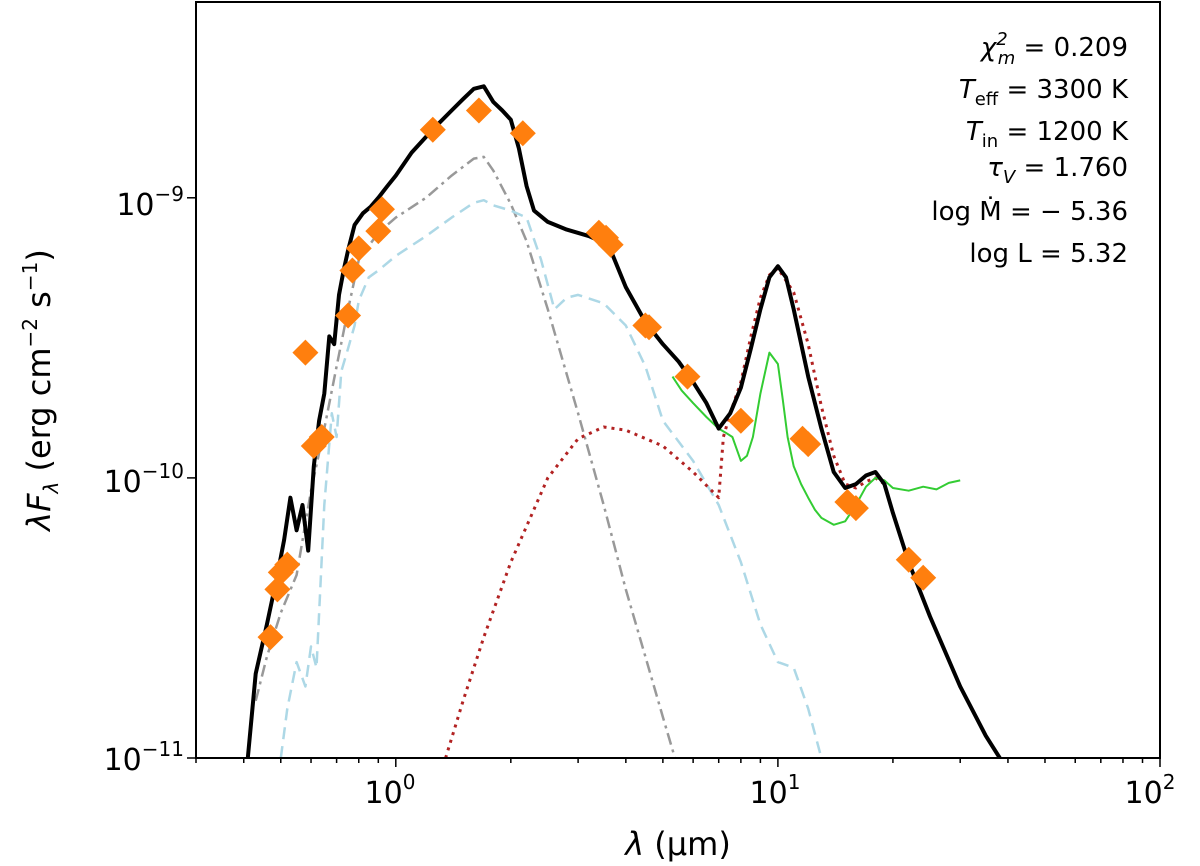 This screenshot has width=1200, height=866. What do you see at coordinates (40, 391) in the screenshot?
I see `y-axis-title: λFλ (erg cm−2 s−1)` at bounding box center [40, 391].